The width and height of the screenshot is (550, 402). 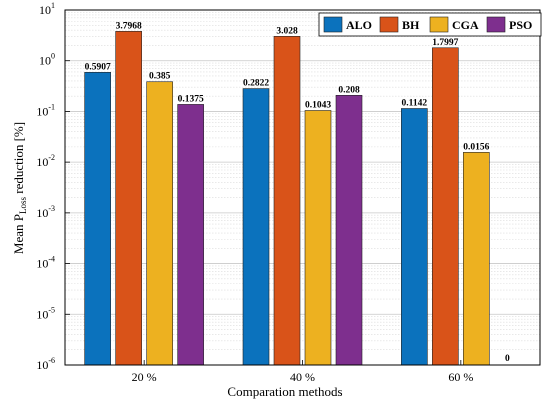 I want to click on data-label: 0.1375, so click(x=191, y=99).